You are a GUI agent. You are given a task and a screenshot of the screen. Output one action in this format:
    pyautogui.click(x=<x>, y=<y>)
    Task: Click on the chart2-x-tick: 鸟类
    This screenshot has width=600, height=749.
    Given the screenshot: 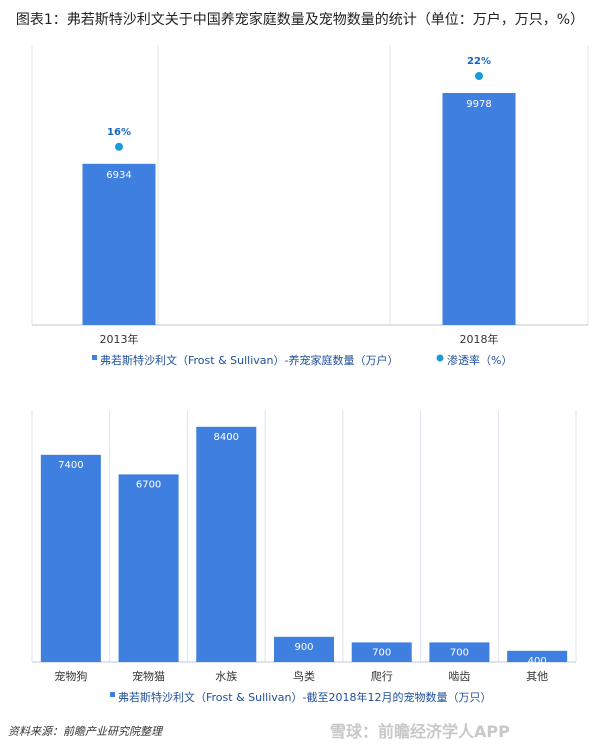 What is the action you would take?
    pyautogui.click(x=304, y=676)
    